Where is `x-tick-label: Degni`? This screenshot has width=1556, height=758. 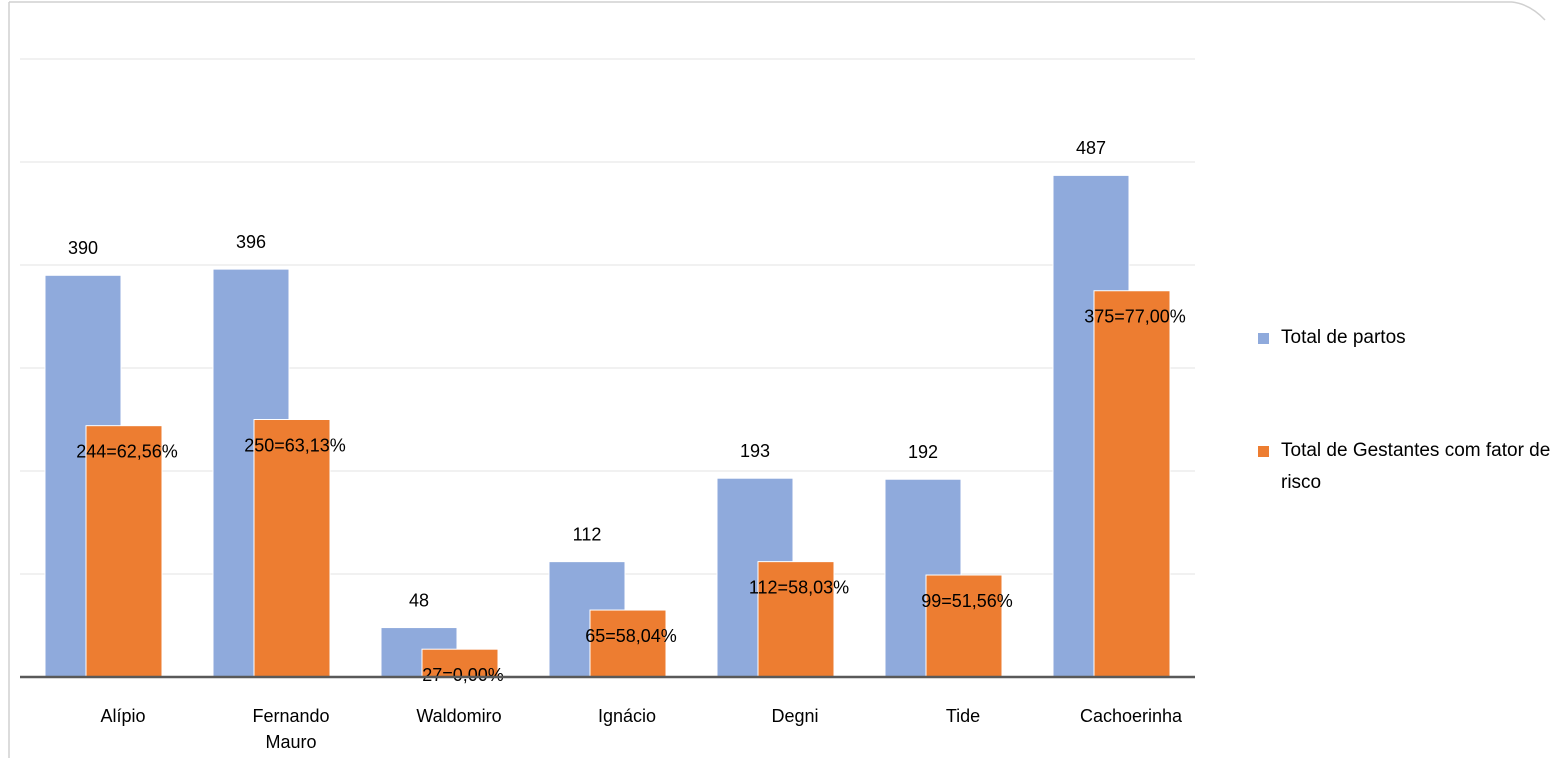 x-tick-label: Degni is located at coordinates (795, 716).